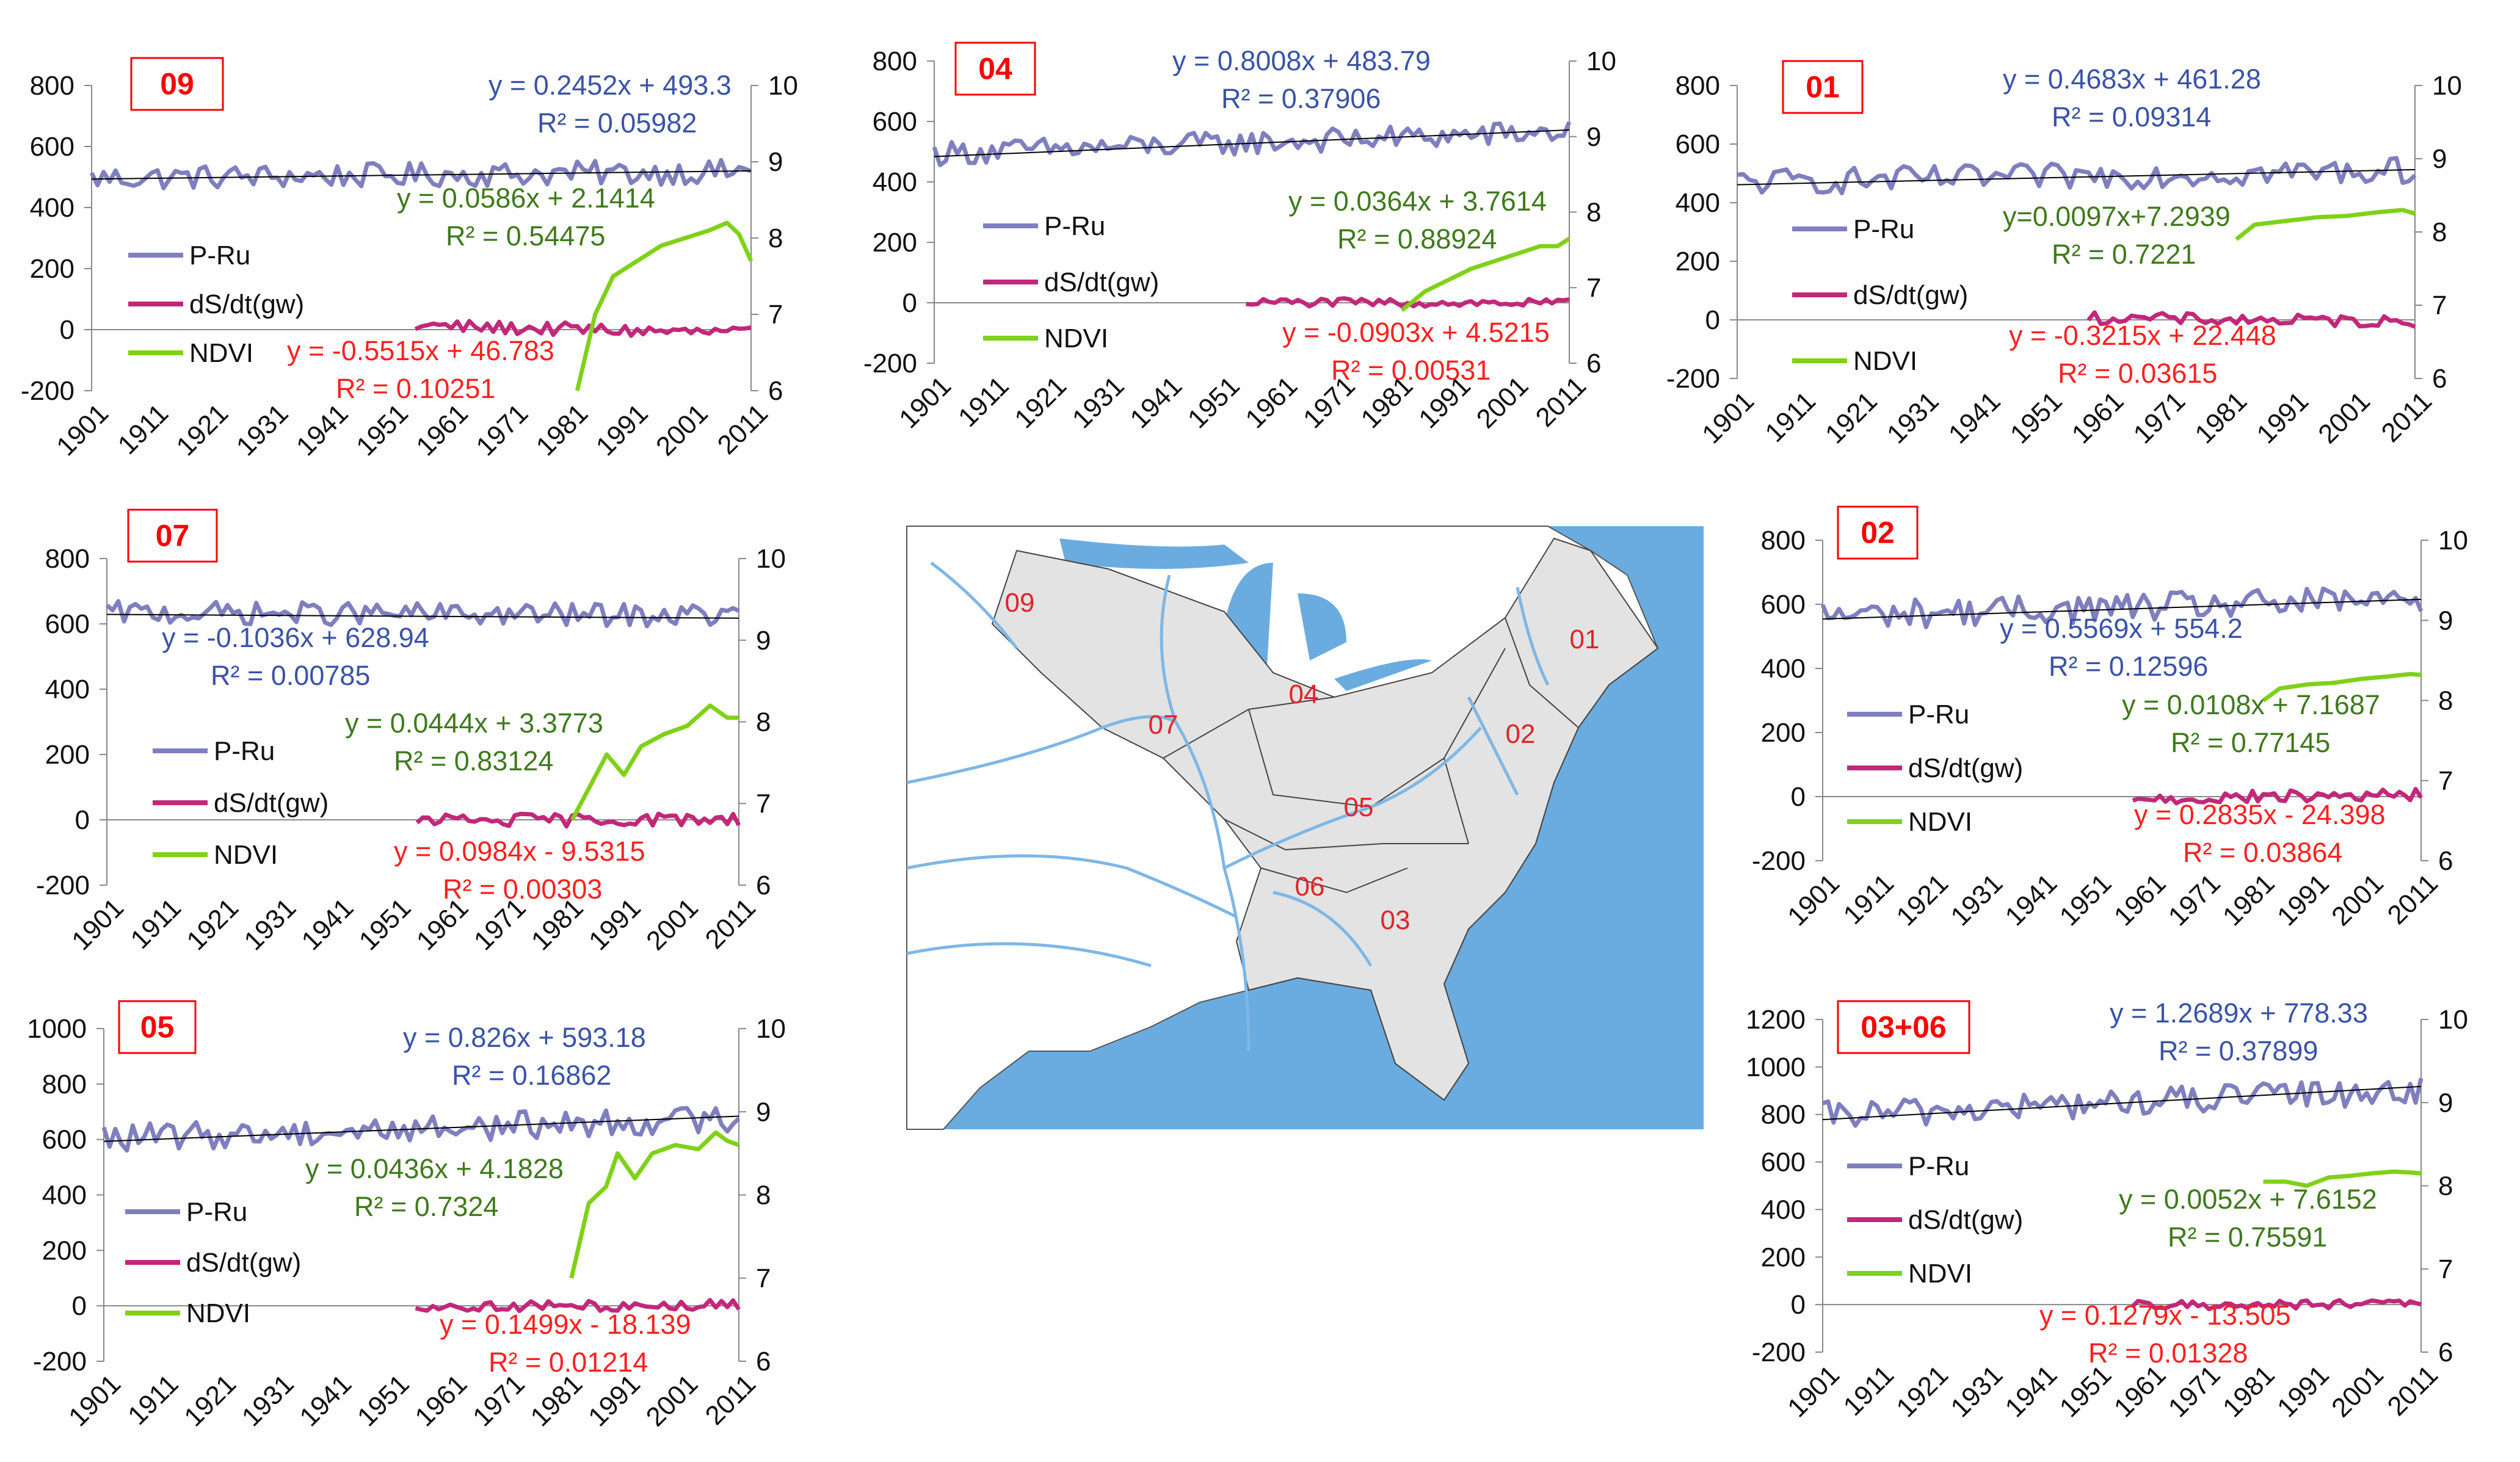 This screenshot has height=1462, width=2520. What do you see at coordinates (1248, 615) in the screenshot?
I see `lake-michigan` at bounding box center [1248, 615].